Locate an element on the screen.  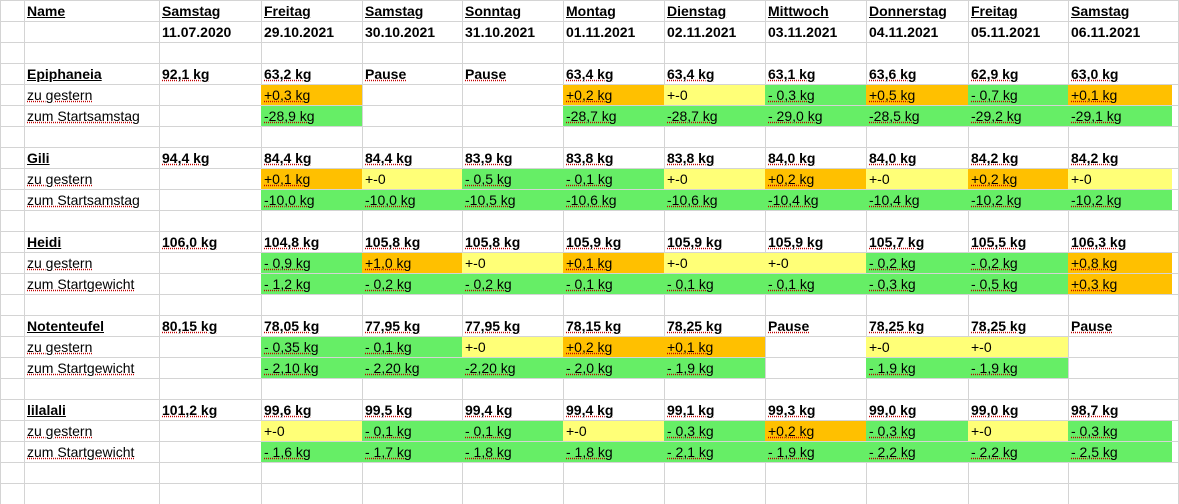
change-yesterday-cell: +0,5 kg is located at coordinates (917, 95).